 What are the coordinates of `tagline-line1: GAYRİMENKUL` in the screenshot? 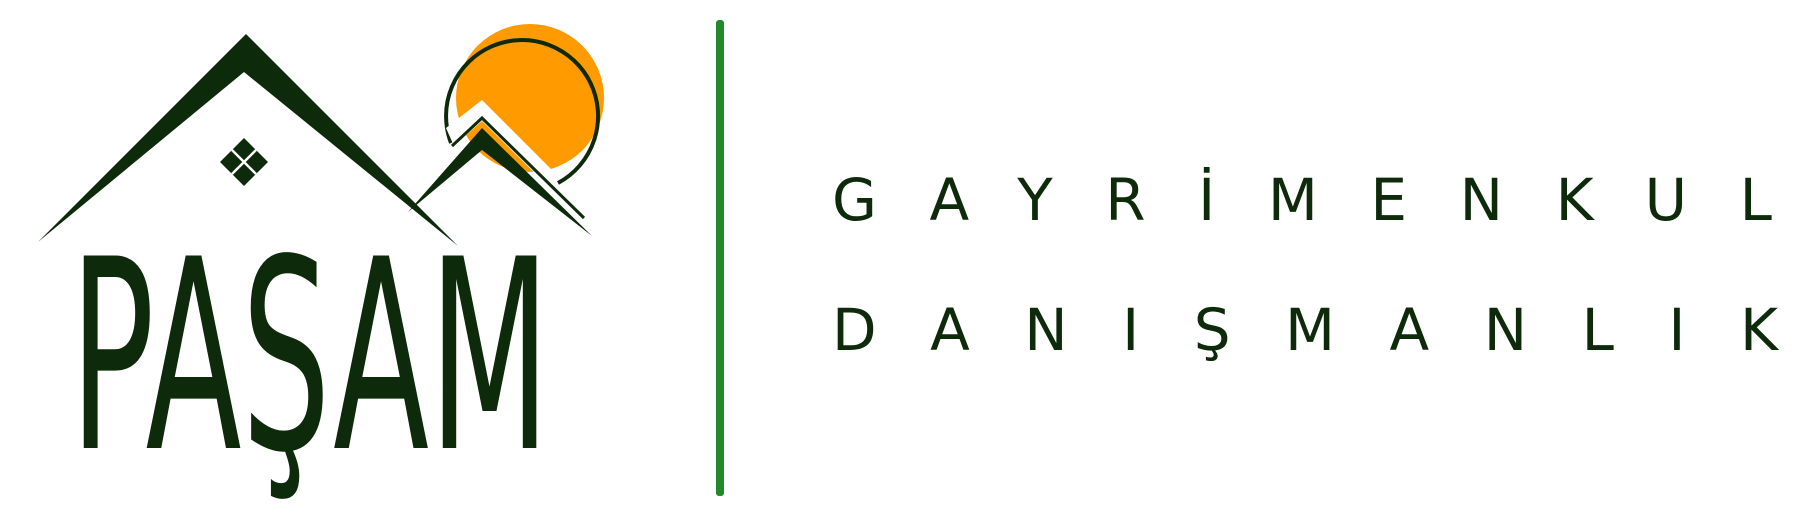 It's located at (1302, 200).